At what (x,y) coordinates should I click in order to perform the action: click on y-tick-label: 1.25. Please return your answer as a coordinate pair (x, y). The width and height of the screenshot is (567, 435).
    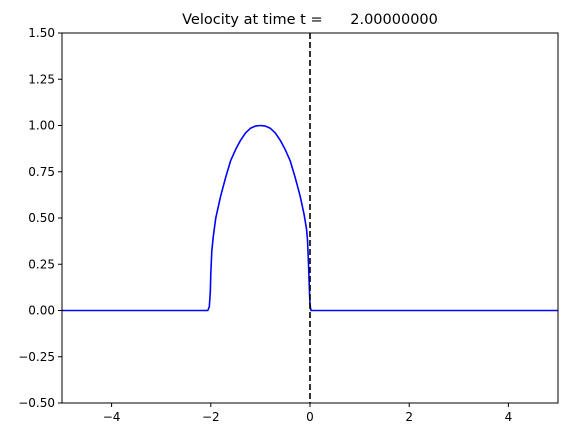
    Looking at the image, I should click on (41, 79).